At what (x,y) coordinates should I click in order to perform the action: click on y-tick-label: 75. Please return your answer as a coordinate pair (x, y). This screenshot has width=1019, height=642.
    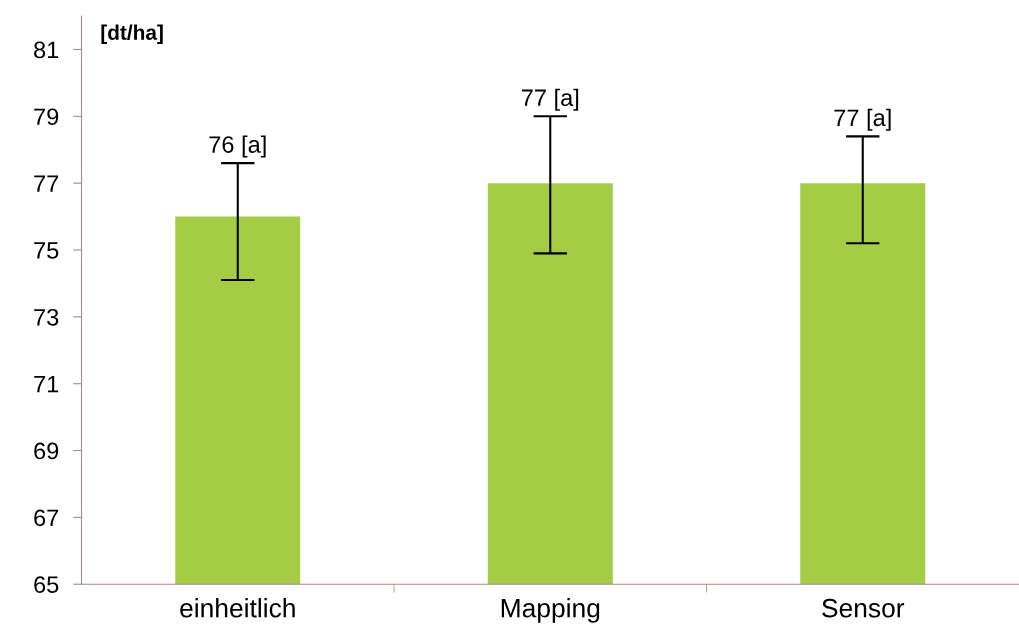
    Looking at the image, I should click on (46, 250).